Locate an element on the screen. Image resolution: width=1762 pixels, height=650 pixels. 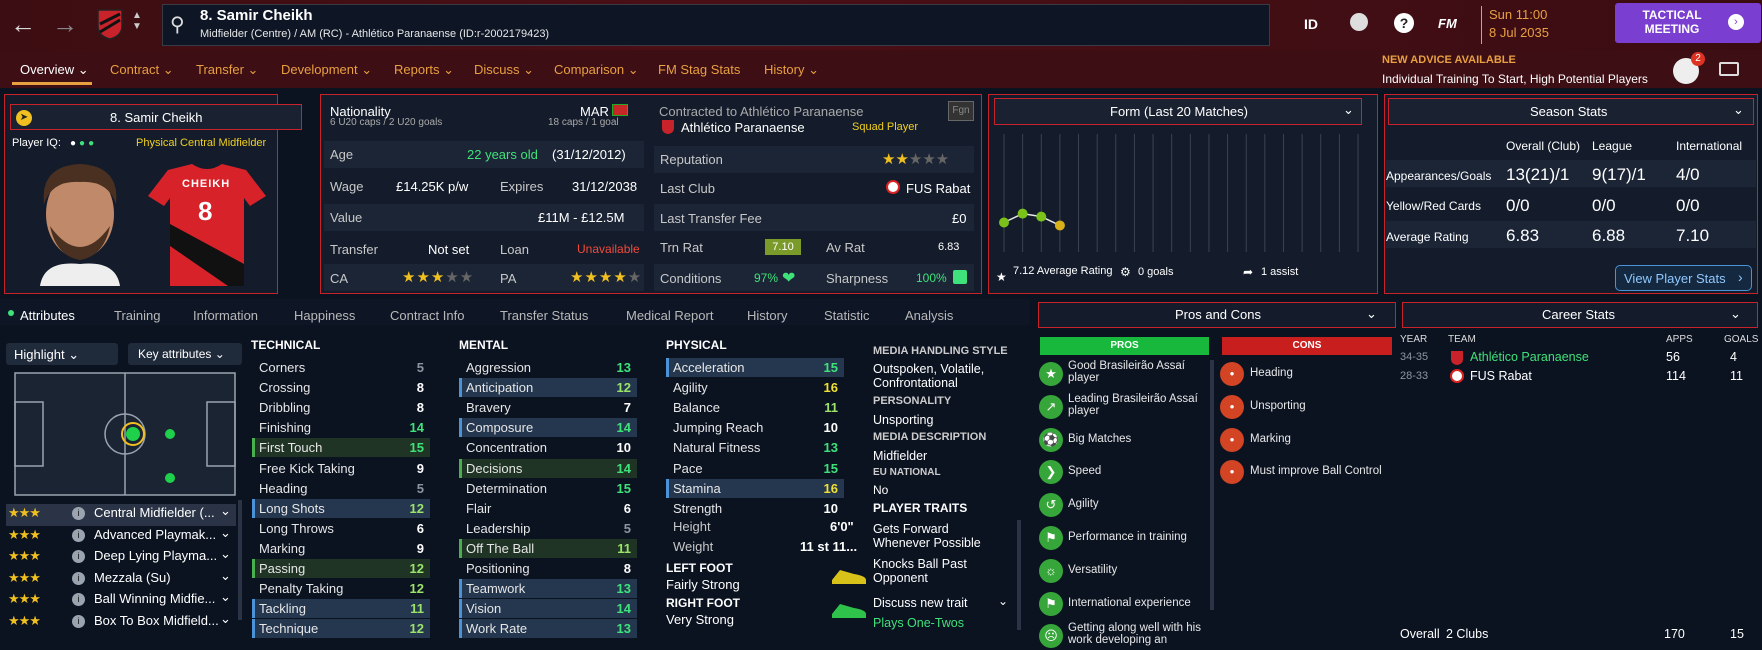
forward-arrow-icon: → is located at coordinates (65, 24).